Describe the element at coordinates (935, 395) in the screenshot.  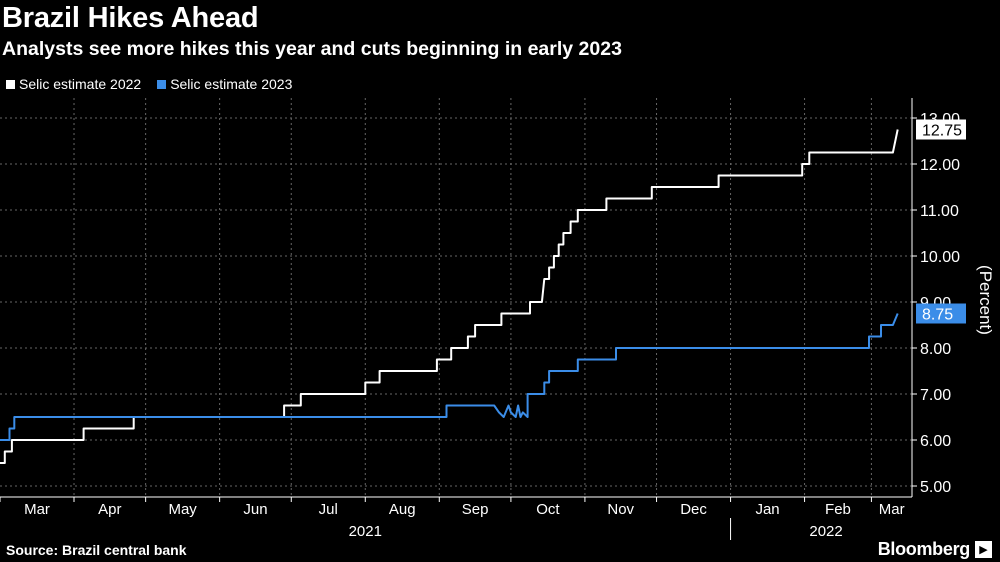
I see `y-tick-label: 7.00` at that location.